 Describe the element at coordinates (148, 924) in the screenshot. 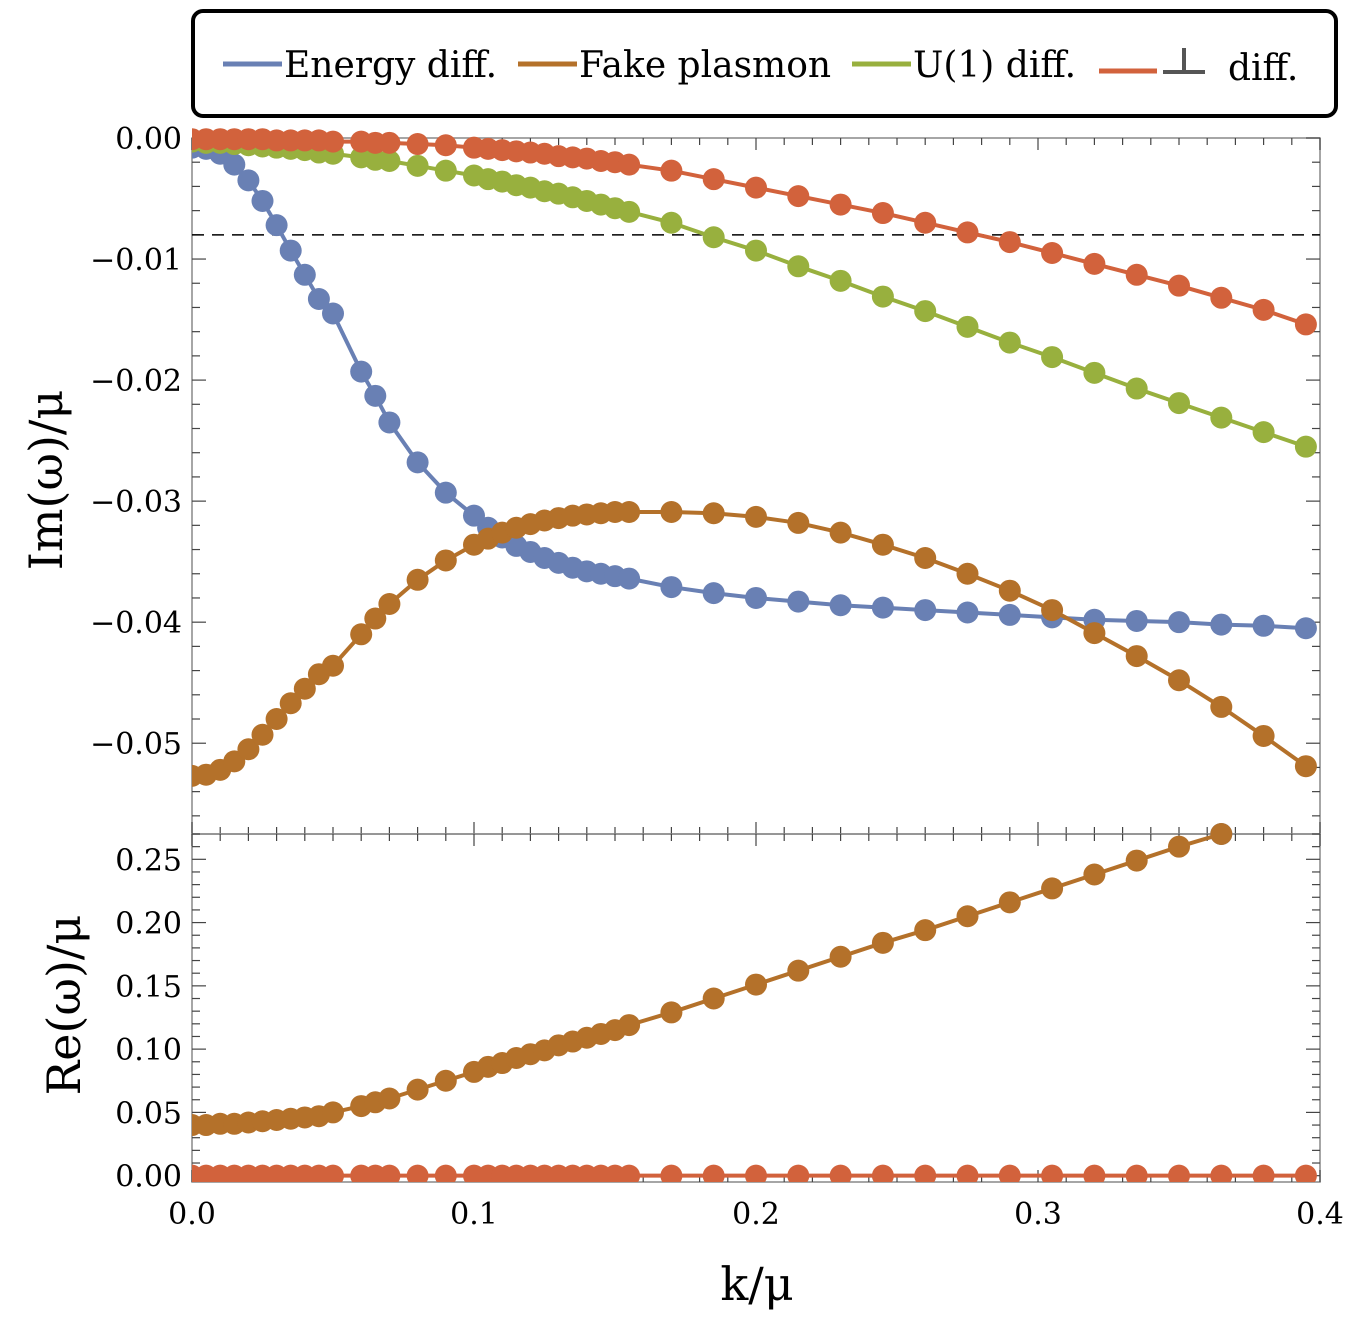

I see `y-tick-label: 0.20` at that location.